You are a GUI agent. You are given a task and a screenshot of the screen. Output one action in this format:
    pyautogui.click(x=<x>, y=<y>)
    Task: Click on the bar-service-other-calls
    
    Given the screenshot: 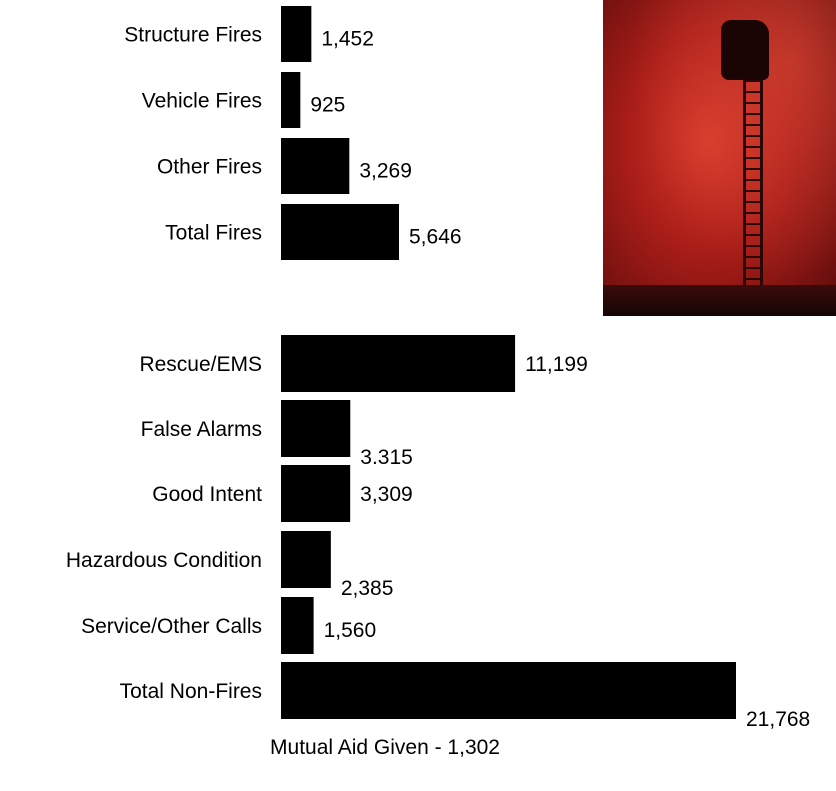 What is the action you would take?
    pyautogui.click(x=297, y=625)
    